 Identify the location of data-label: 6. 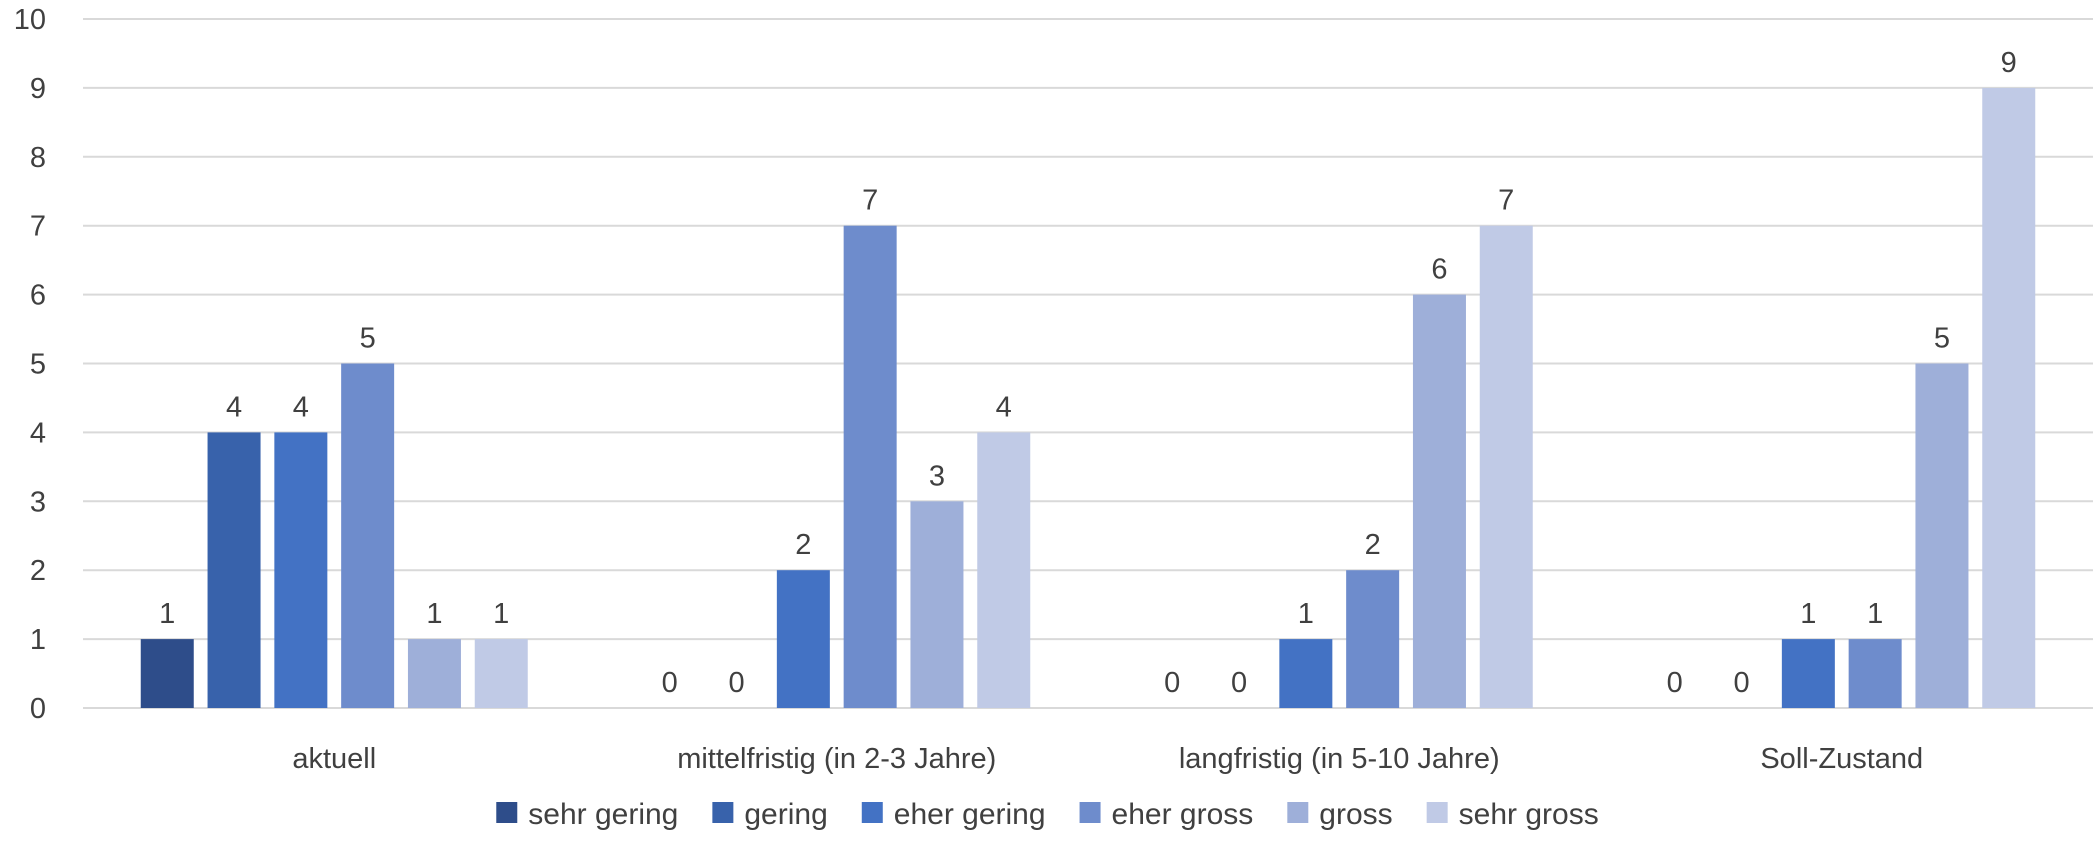
(1439, 270).